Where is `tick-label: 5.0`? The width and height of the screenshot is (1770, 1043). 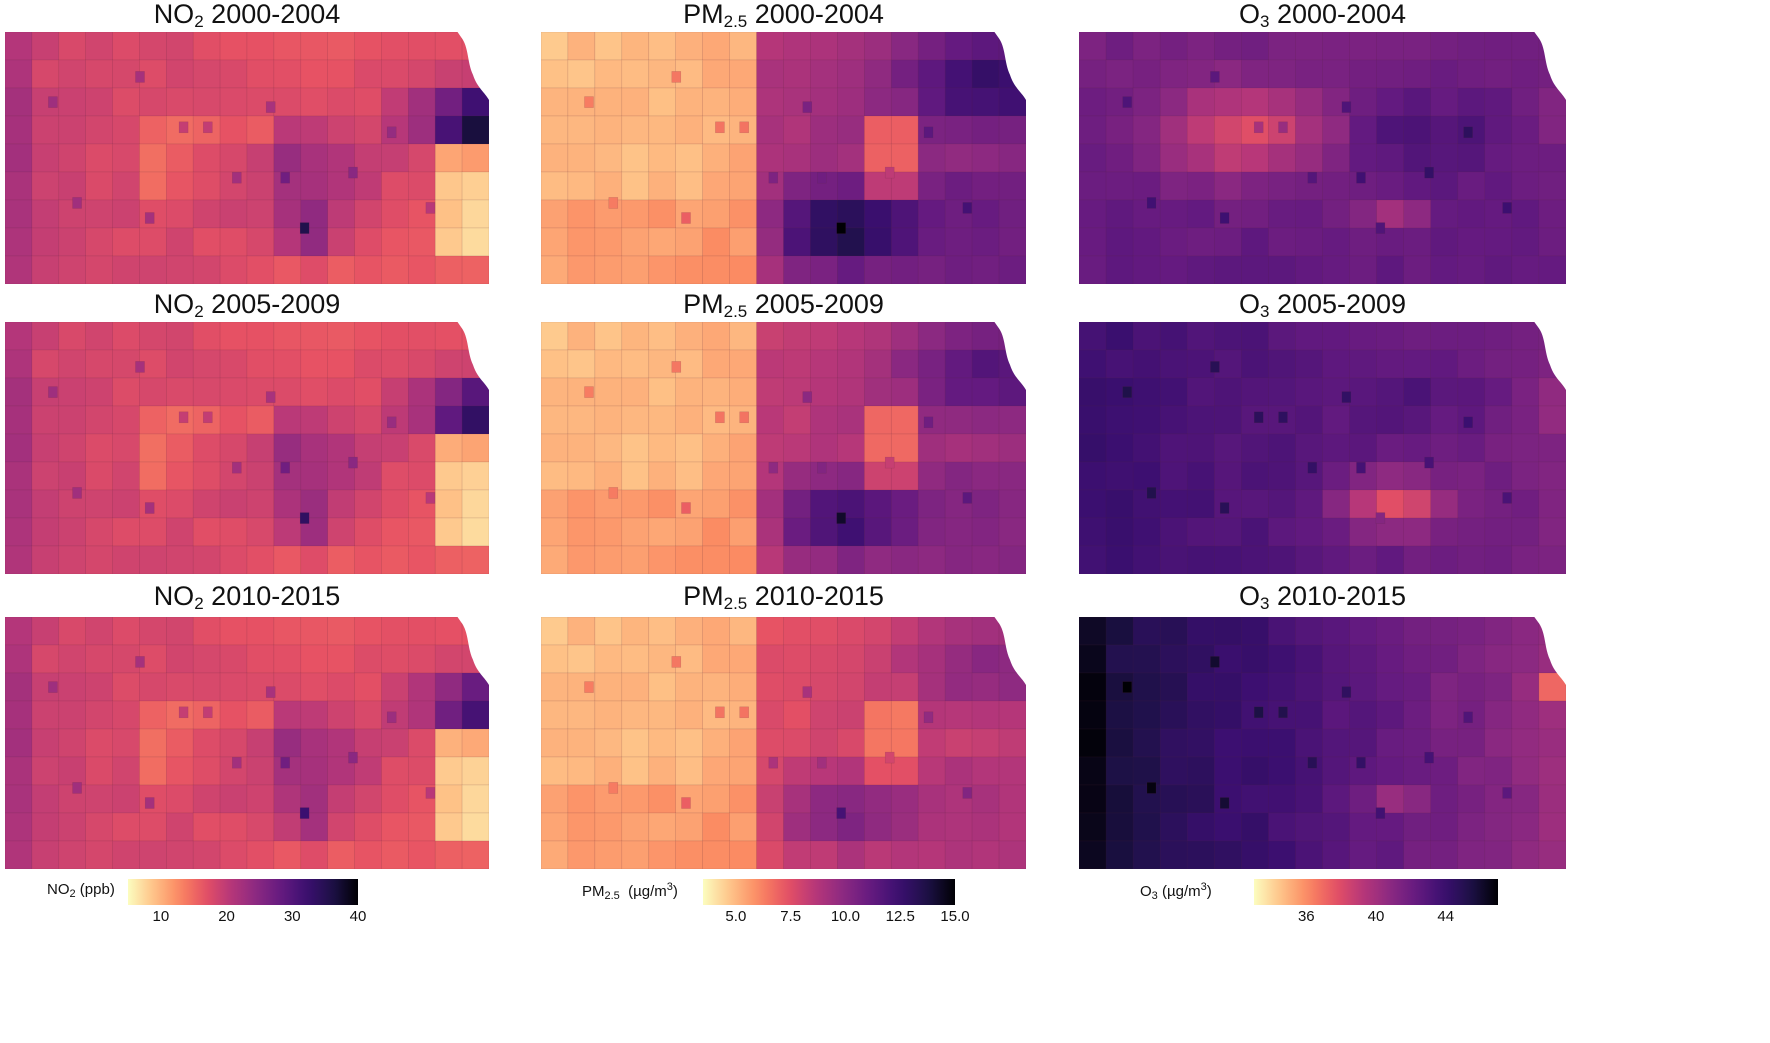 tick-label: 5.0 is located at coordinates (736, 916).